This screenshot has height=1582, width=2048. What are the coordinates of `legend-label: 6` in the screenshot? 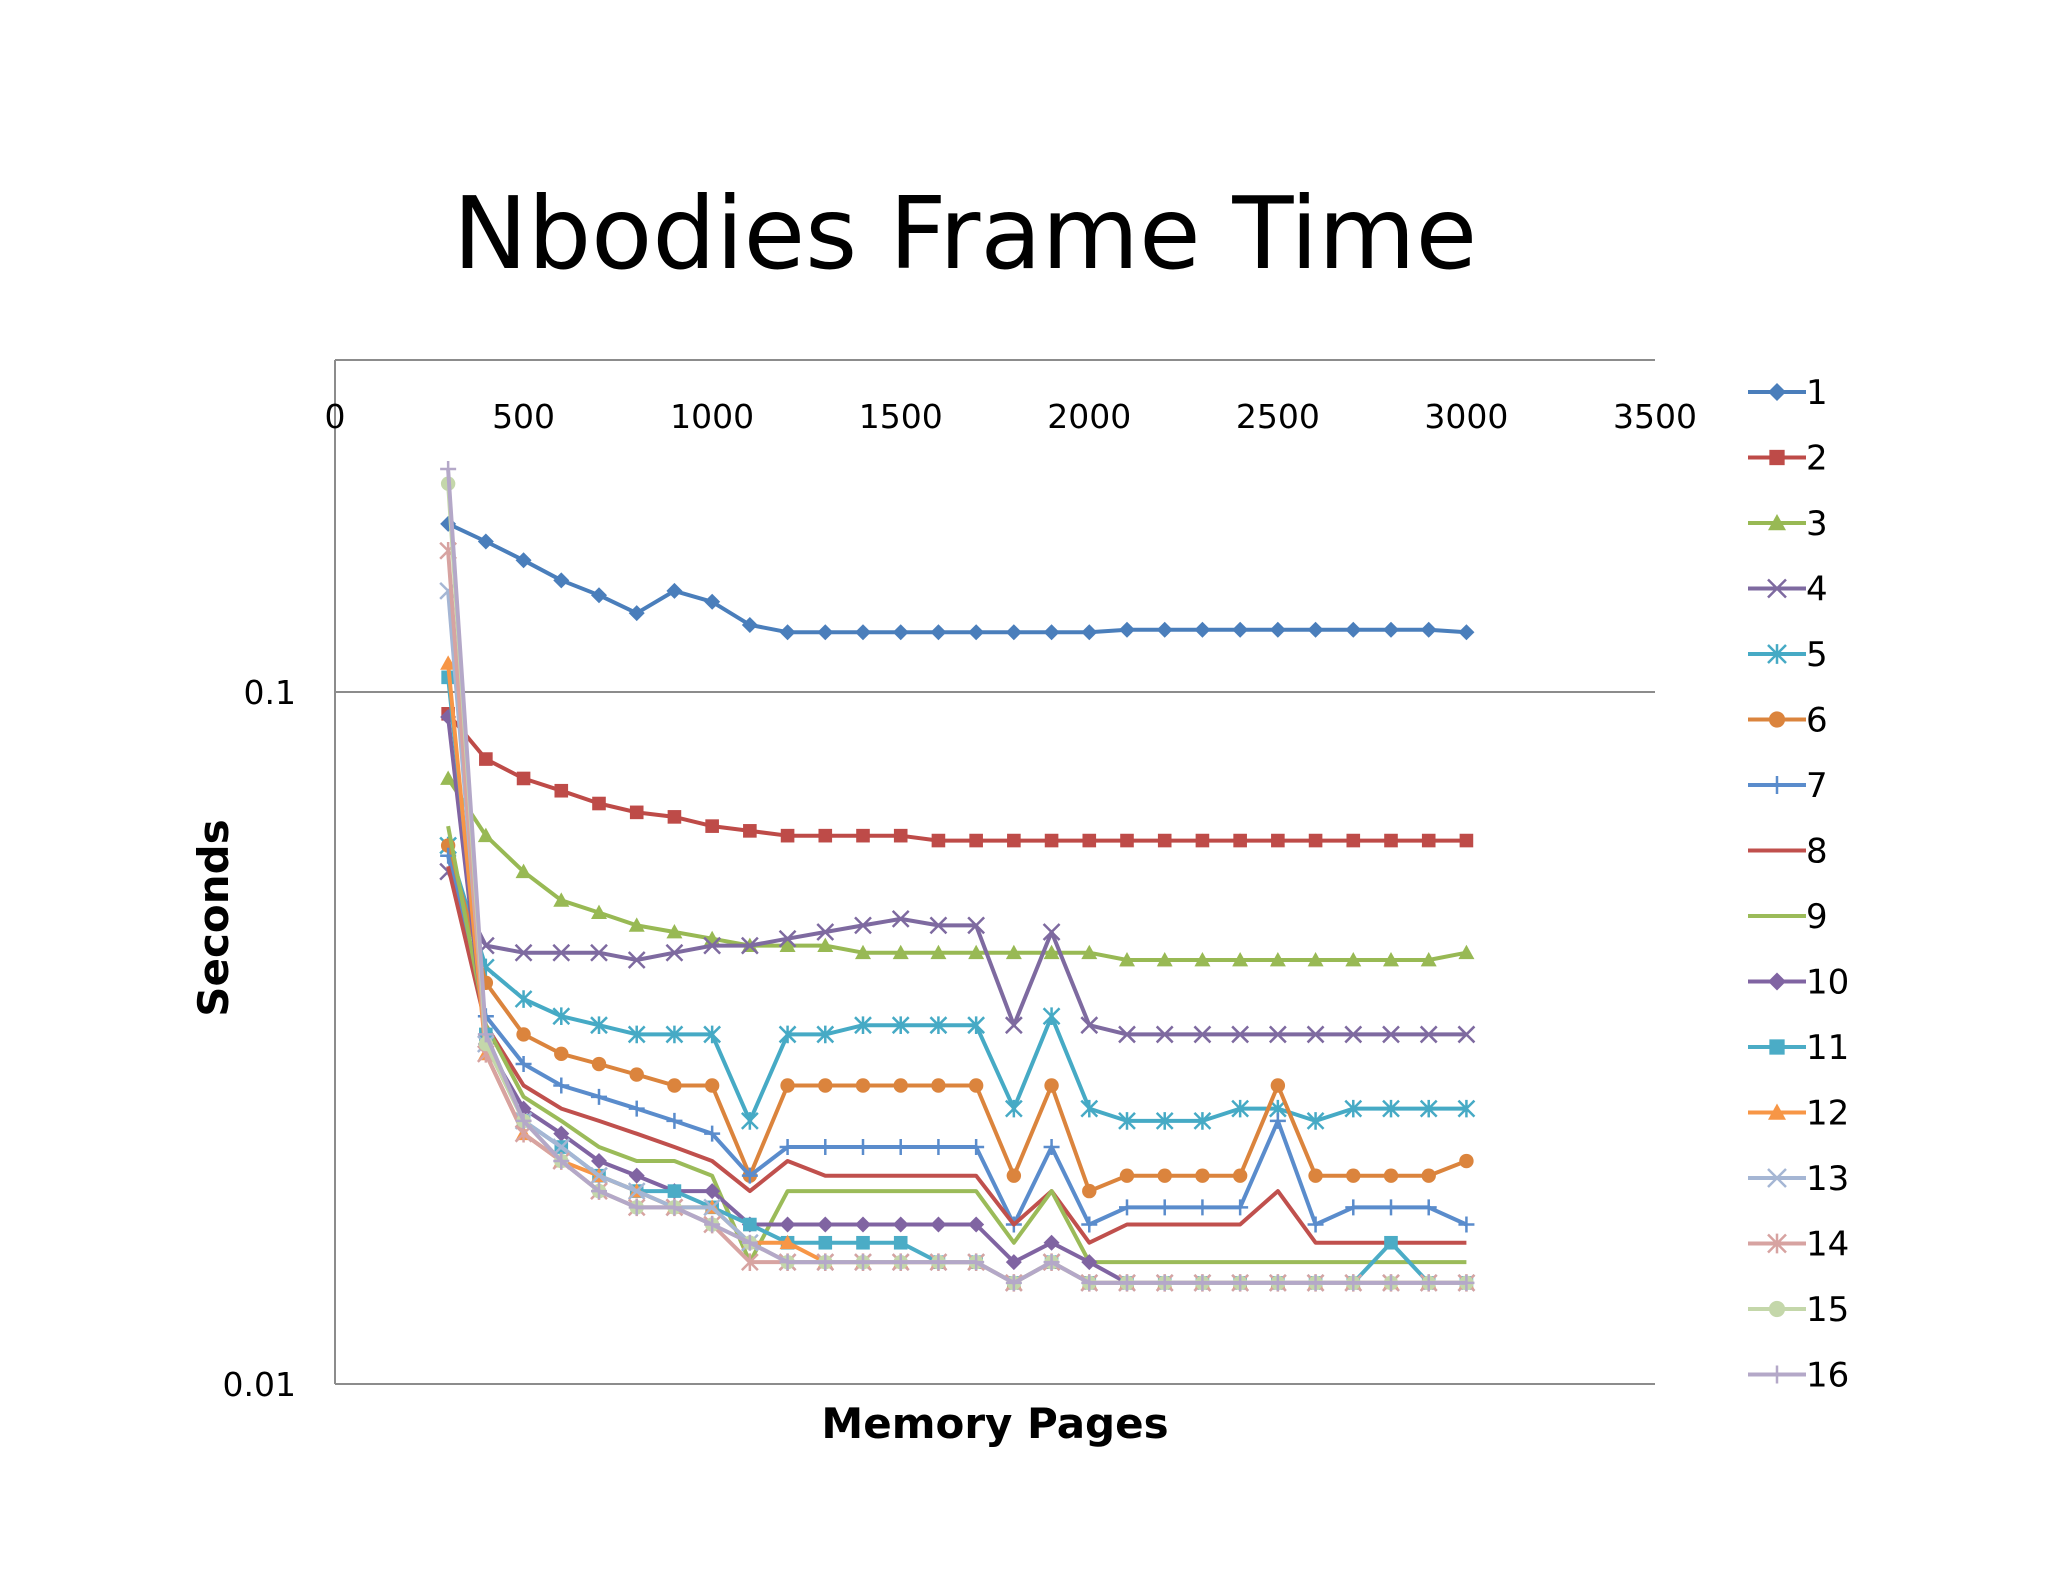 It's located at (1817, 721).